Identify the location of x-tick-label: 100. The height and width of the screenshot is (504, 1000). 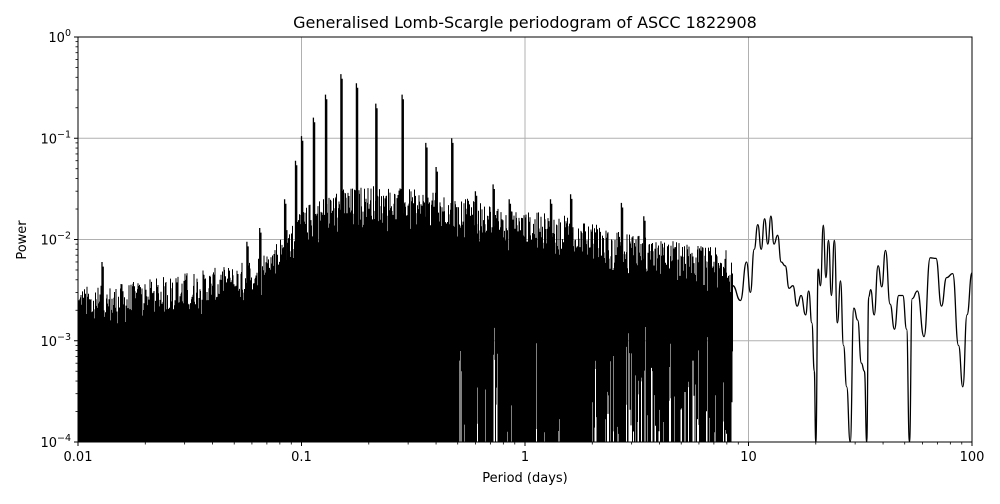
(972, 457).